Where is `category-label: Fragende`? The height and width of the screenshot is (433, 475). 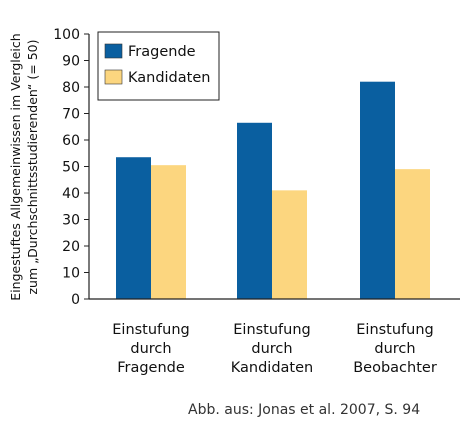
category-label: Fragende is located at coordinates (151, 368).